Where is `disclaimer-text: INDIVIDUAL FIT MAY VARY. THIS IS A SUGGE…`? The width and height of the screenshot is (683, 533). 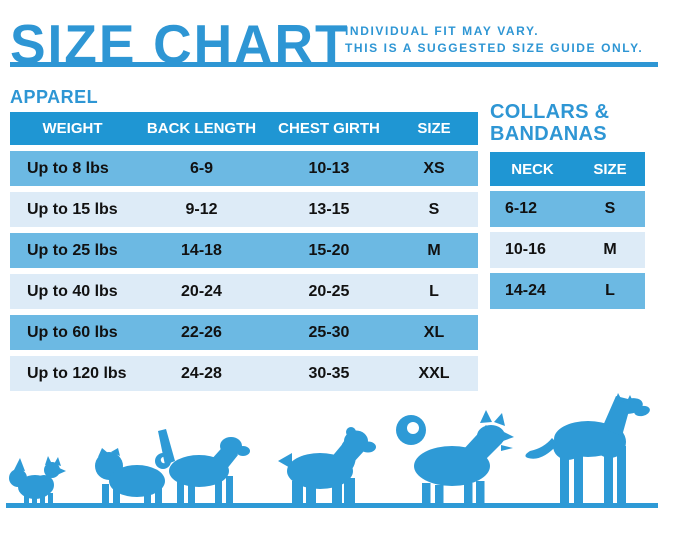 disclaimer-text: INDIVIDUAL FIT MAY VARY. THIS IS A SUGGE… is located at coordinates (494, 40).